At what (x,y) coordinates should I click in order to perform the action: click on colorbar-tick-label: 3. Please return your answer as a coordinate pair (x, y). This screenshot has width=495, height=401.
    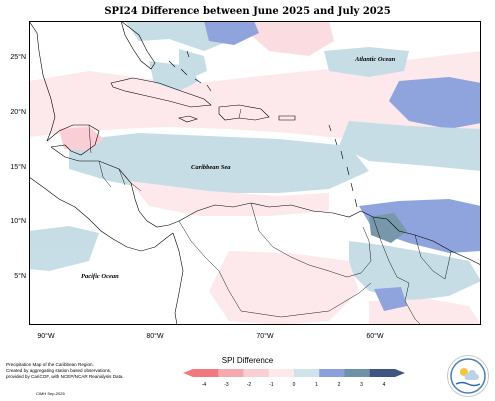
    Looking at the image, I should click on (361, 385).